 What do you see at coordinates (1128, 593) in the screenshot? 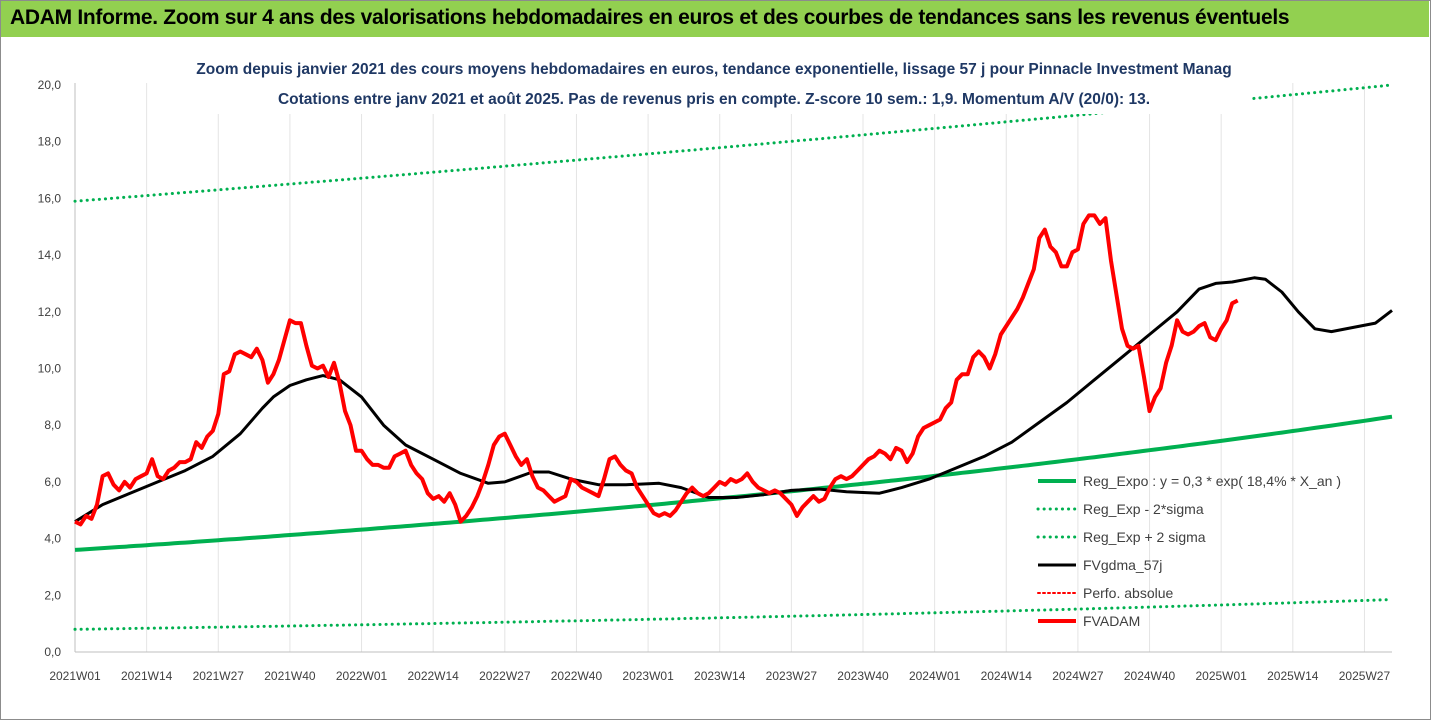
I see `legend-label-perf: Perfo. absolue` at bounding box center [1128, 593].